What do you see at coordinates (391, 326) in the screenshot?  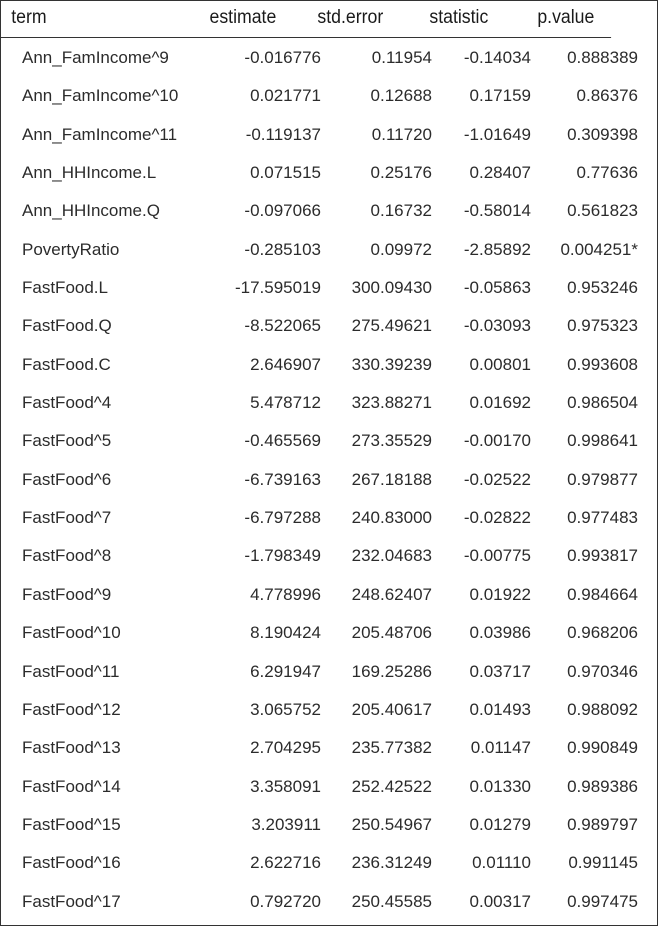 I see `cell-std-error: 275.49621` at bounding box center [391, 326].